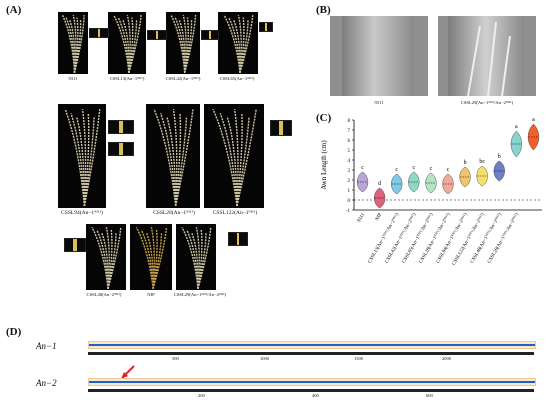 This screenshot has width=550, height=403. Describe the element at coordinates (311, 353) in the screenshot. I see `axis-line-an1` at that location.